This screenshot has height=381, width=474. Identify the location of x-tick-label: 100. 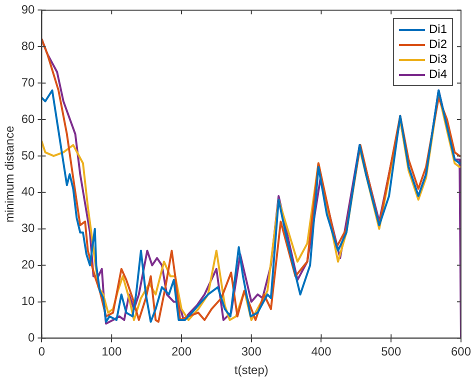
(112, 351).